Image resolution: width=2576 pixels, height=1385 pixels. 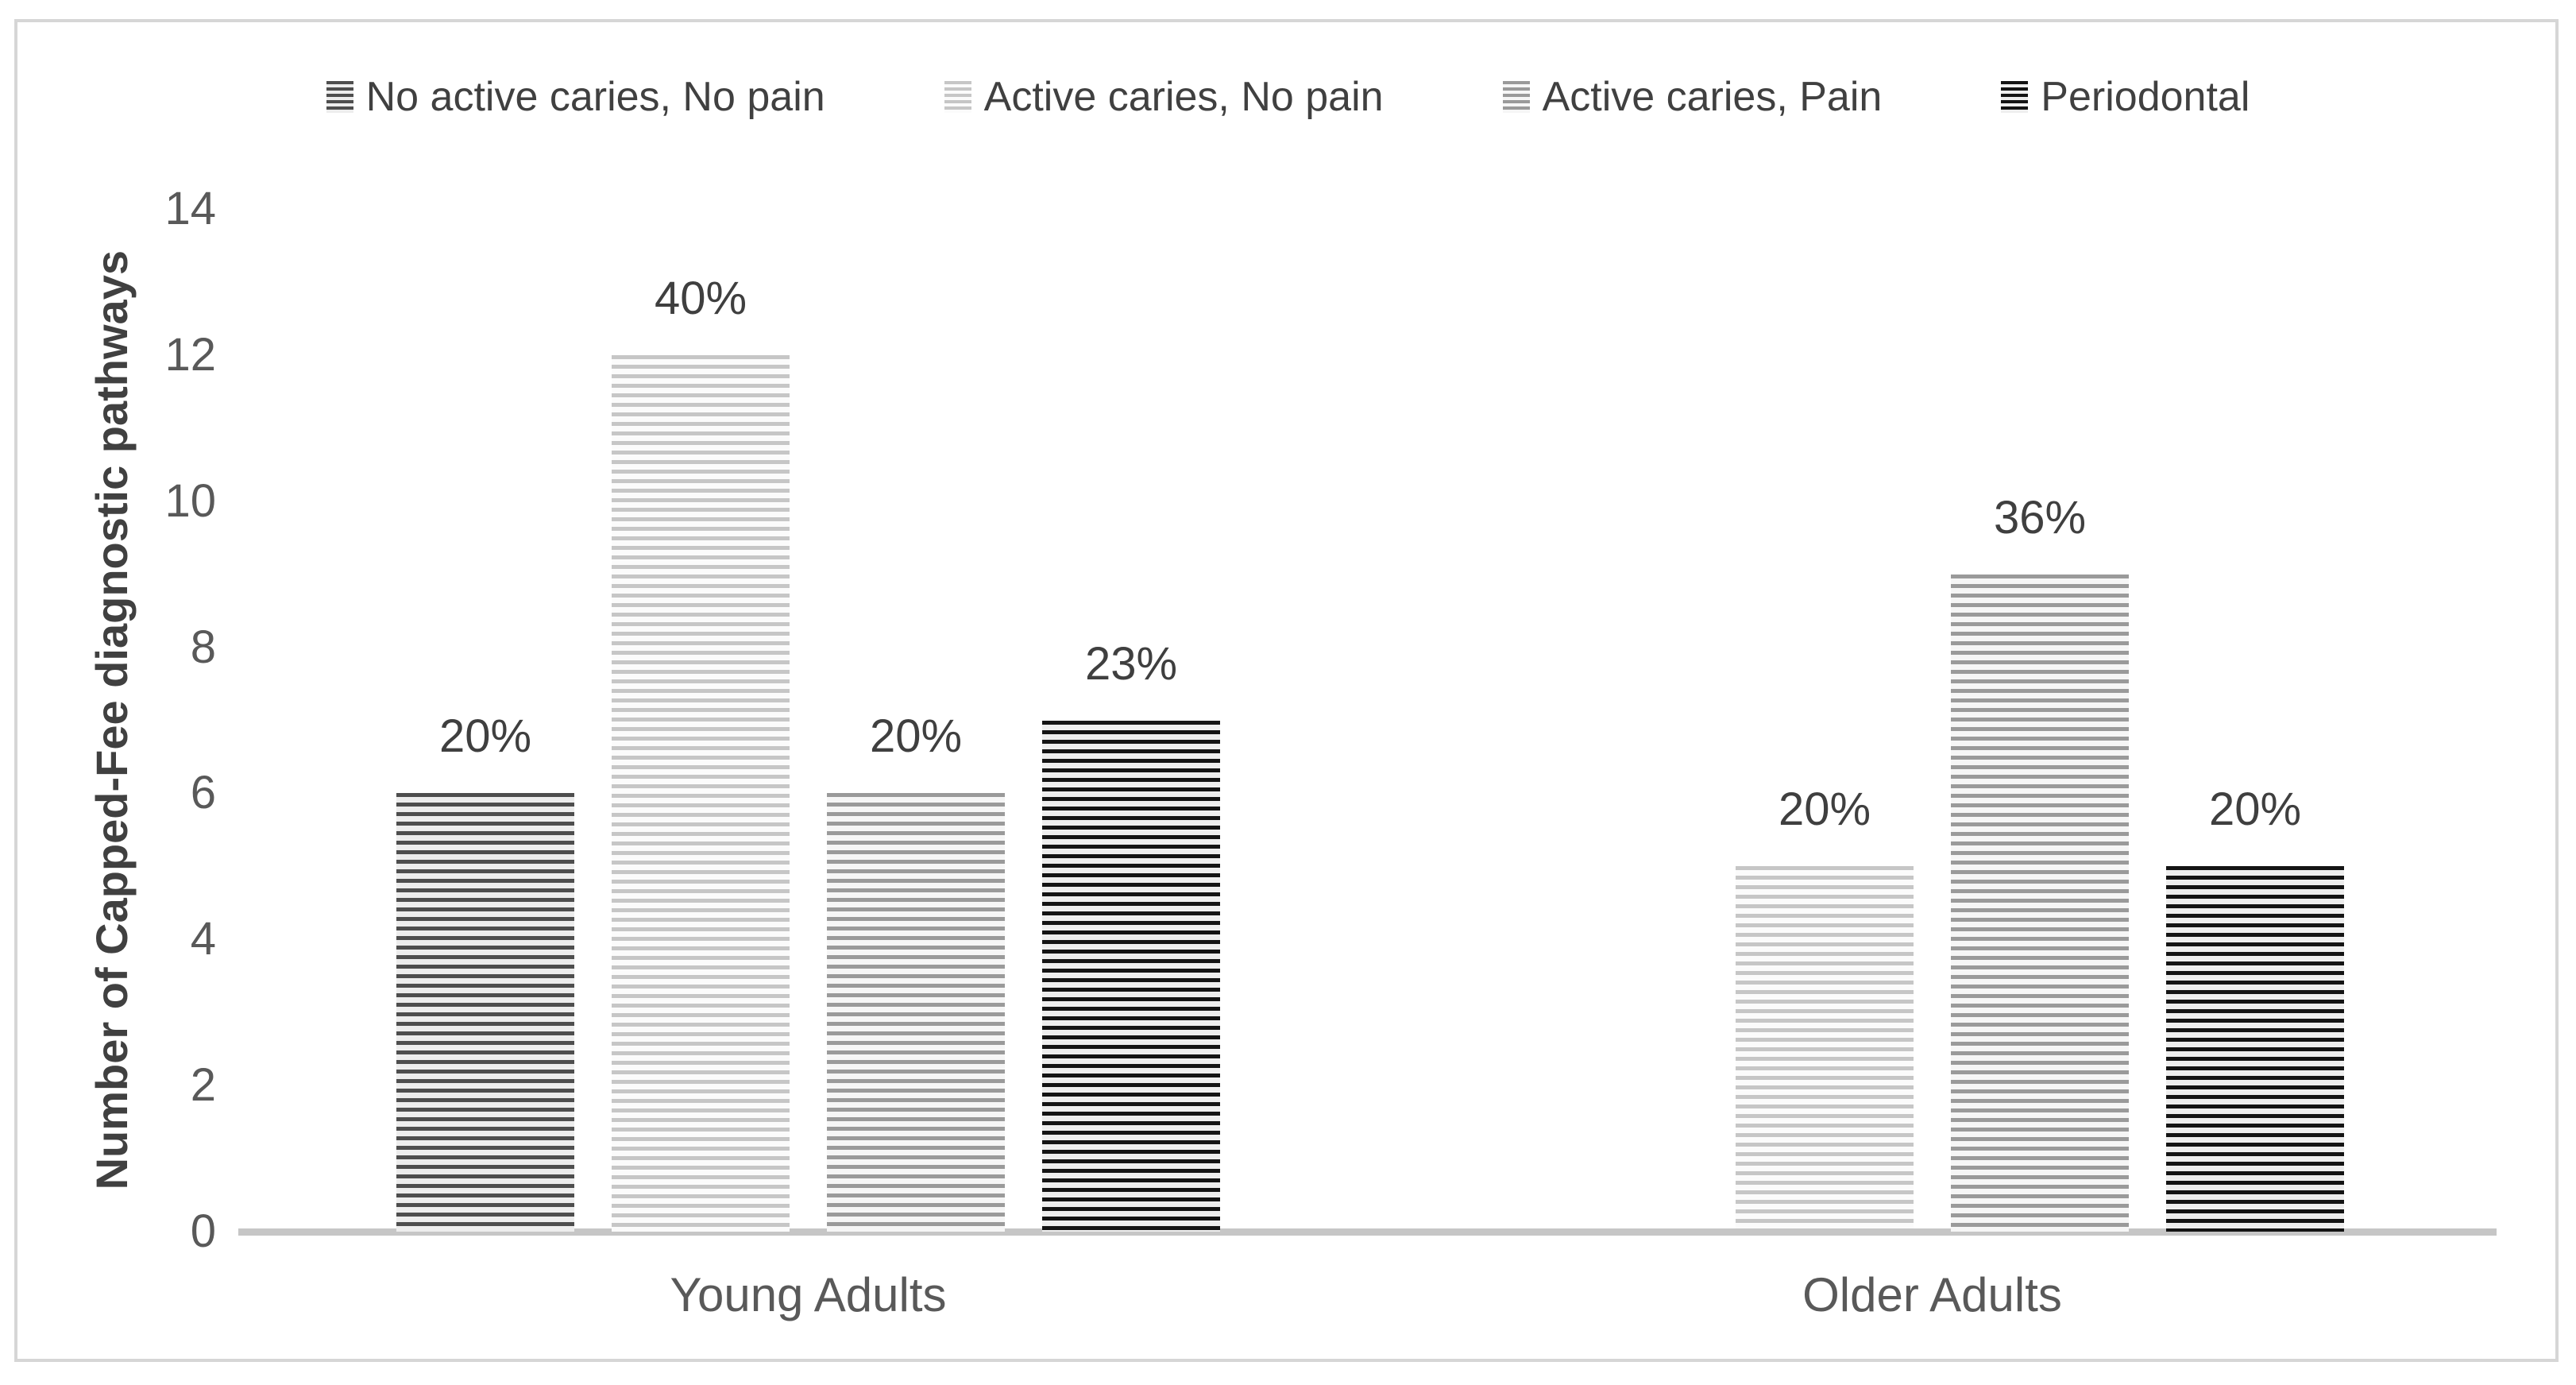 I want to click on y-tick-label: 10, so click(x=190, y=500).